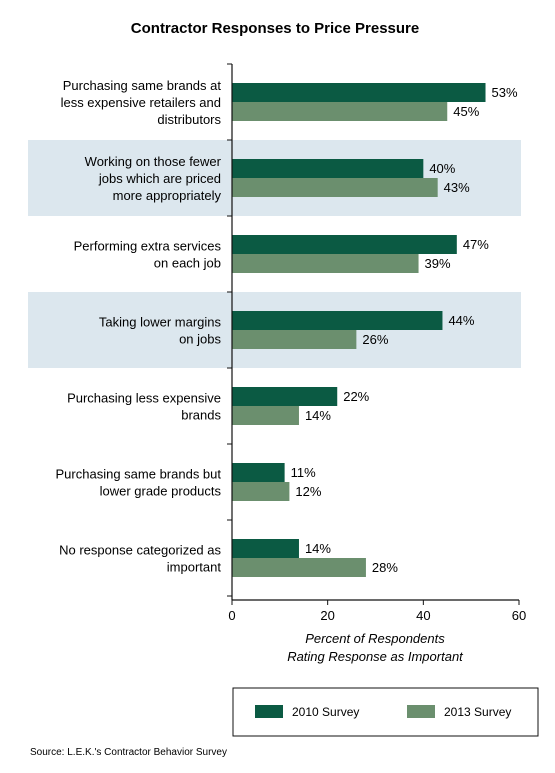 The width and height of the screenshot is (555, 773). What do you see at coordinates (200, 339) in the screenshot?
I see `category-label-3-line-1: on jobs` at bounding box center [200, 339].